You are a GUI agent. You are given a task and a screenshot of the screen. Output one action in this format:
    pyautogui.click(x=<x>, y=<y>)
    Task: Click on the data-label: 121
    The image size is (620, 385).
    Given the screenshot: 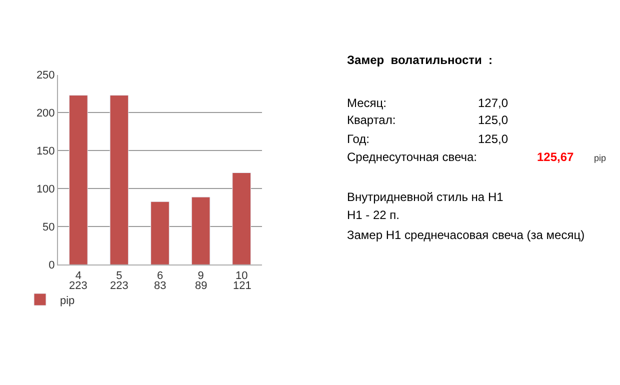 What is the action you would take?
    pyautogui.click(x=242, y=286)
    